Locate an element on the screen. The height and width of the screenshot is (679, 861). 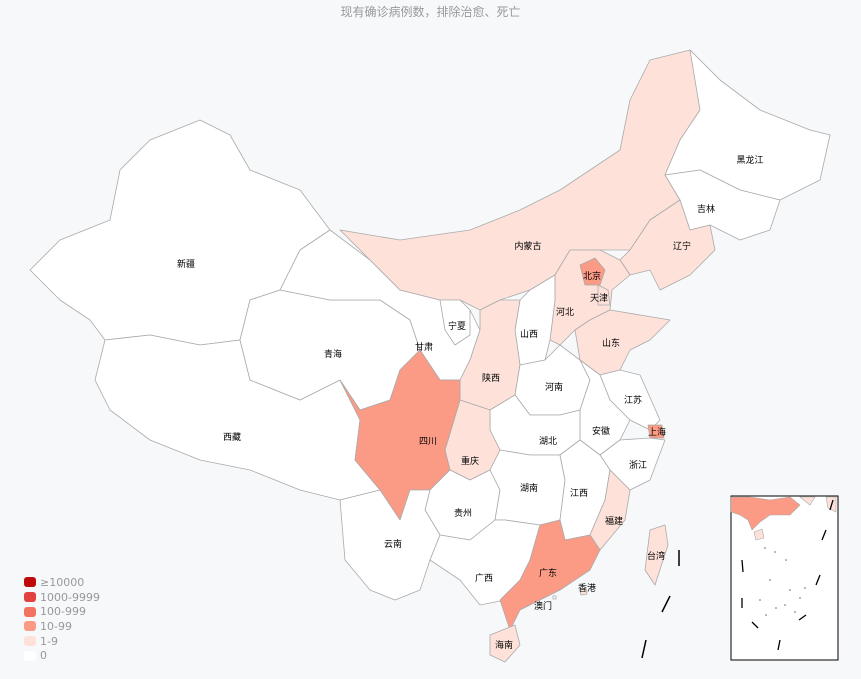
legend-label: 1000-9999 is located at coordinates (70, 597).